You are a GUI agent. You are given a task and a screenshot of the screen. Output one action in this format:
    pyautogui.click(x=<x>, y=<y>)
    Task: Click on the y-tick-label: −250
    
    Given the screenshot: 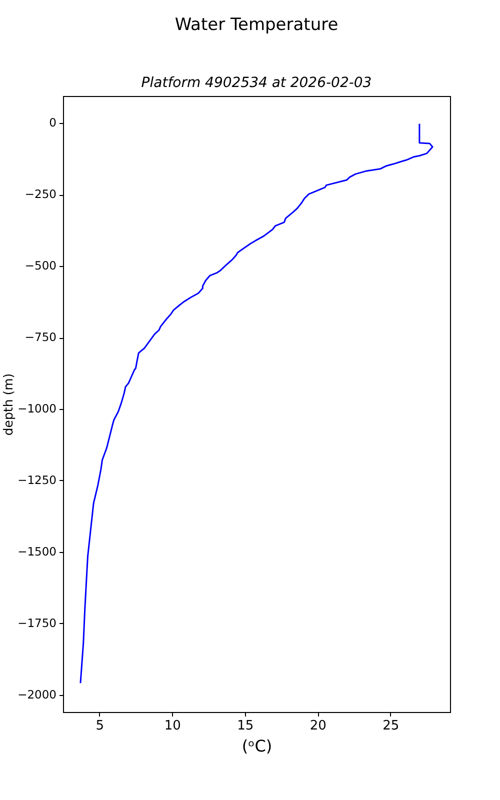 What is the action you would take?
    pyautogui.click(x=40, y=194)
    